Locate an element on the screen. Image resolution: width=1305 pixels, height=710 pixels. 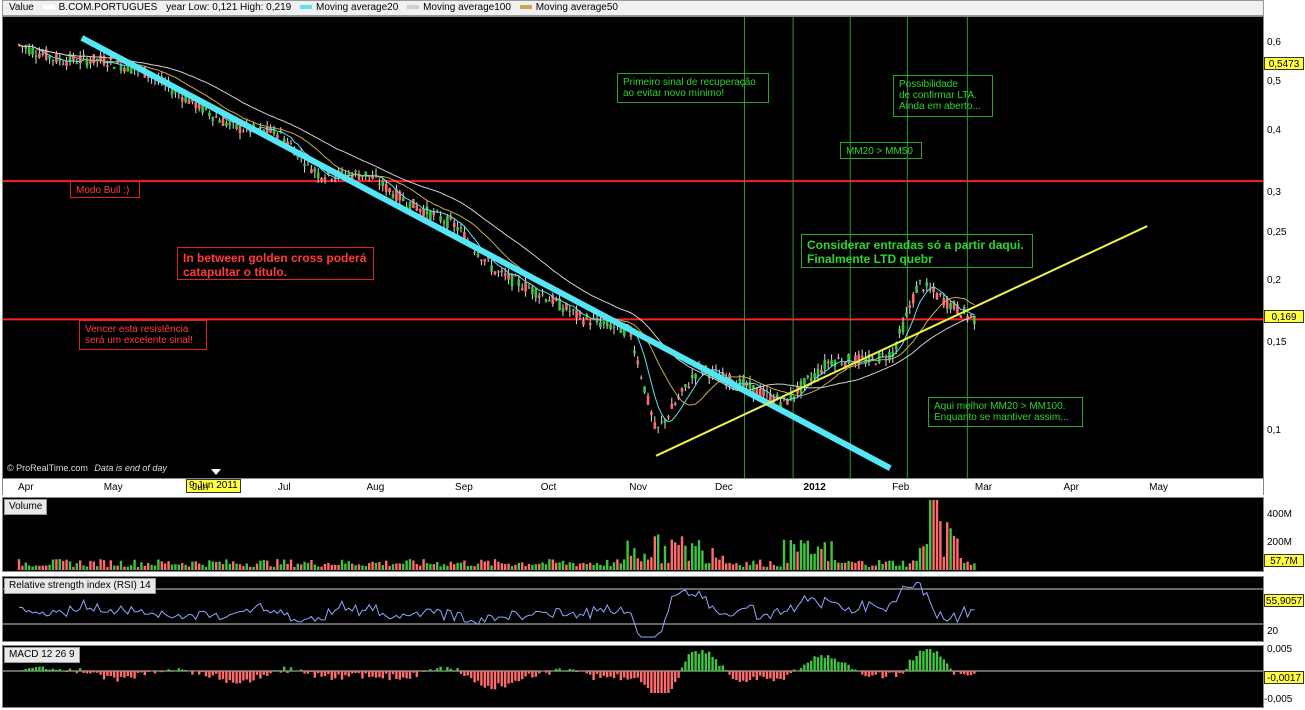
rsi-scale is located at coordinates (1284, 609).